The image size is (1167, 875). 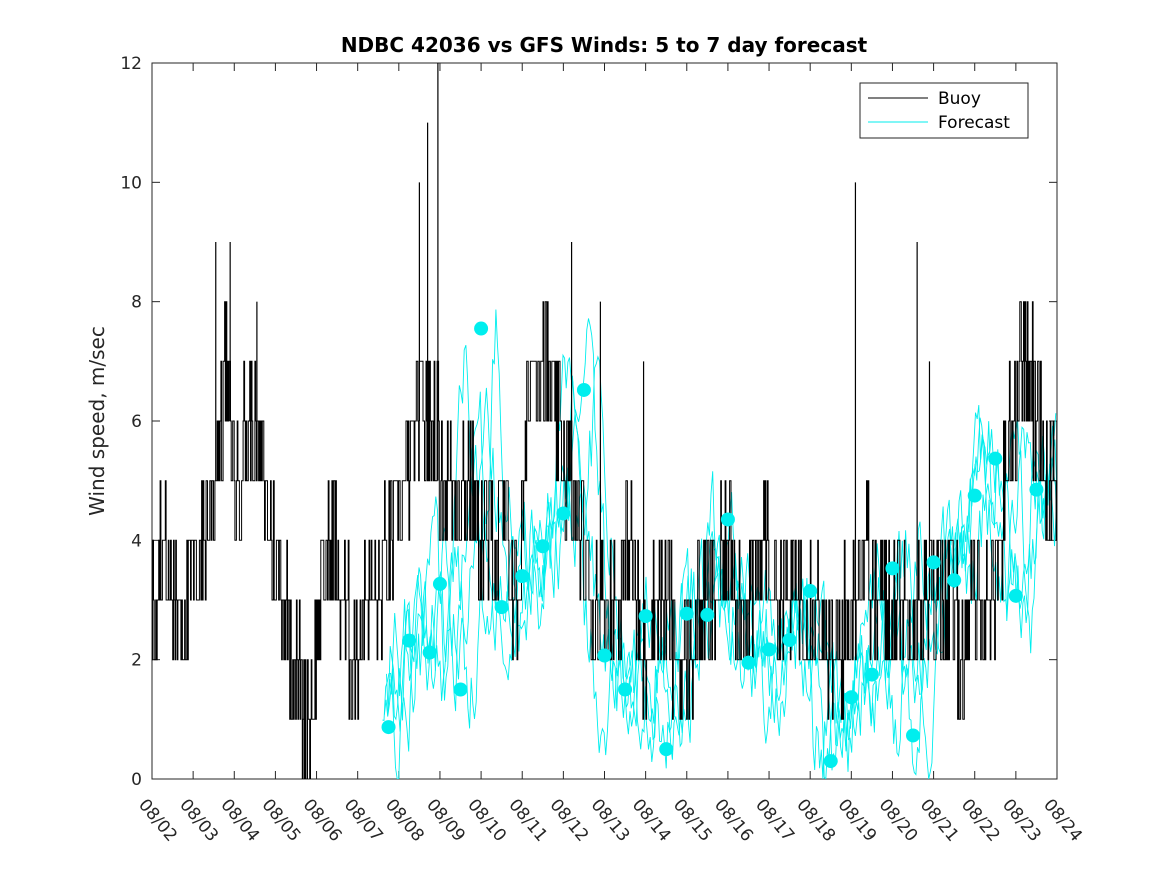 What do you see at coordinates (136, 303) in the screenshot?
I see `y-tick-label: 8` at bounding box center [136, 303].